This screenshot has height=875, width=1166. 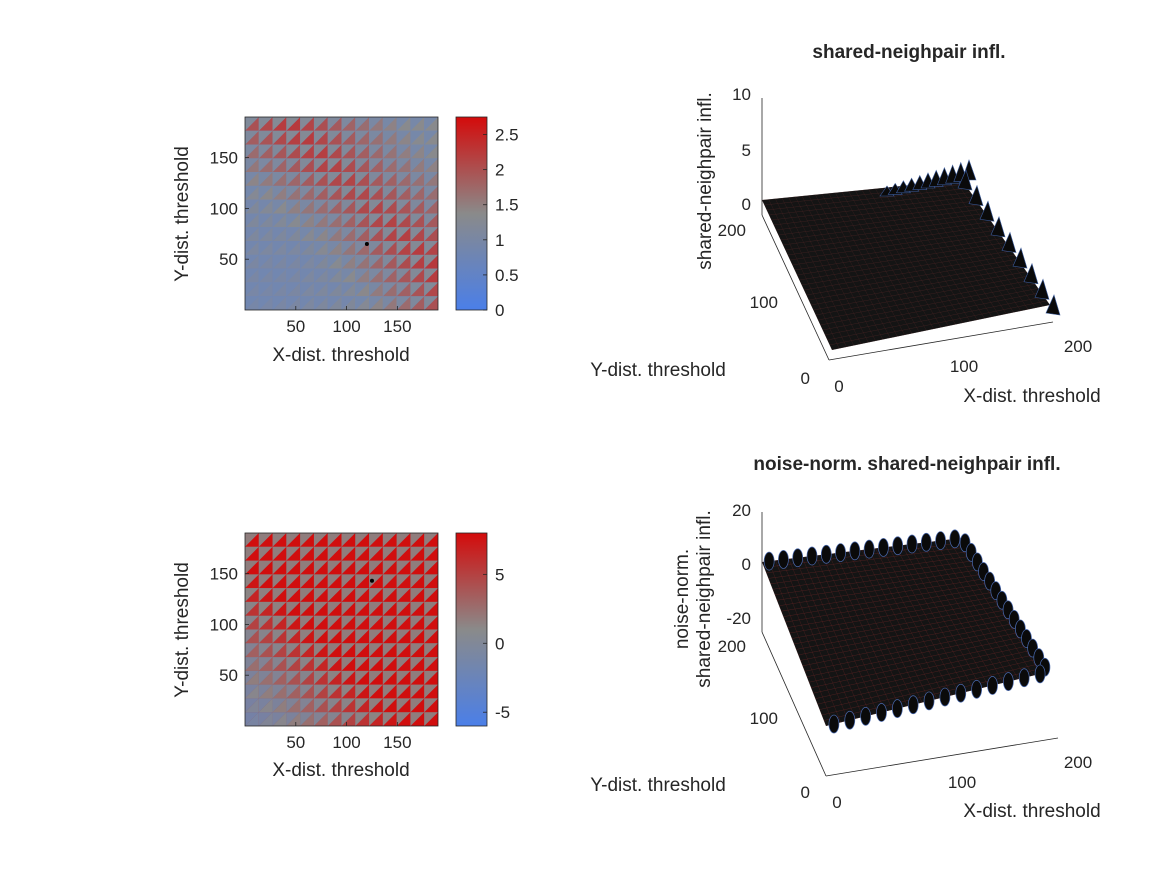 What do you see at coordinates (1042, 289) in the screenshot?
I see `surface-spike` at bounding box center [1042, 289].